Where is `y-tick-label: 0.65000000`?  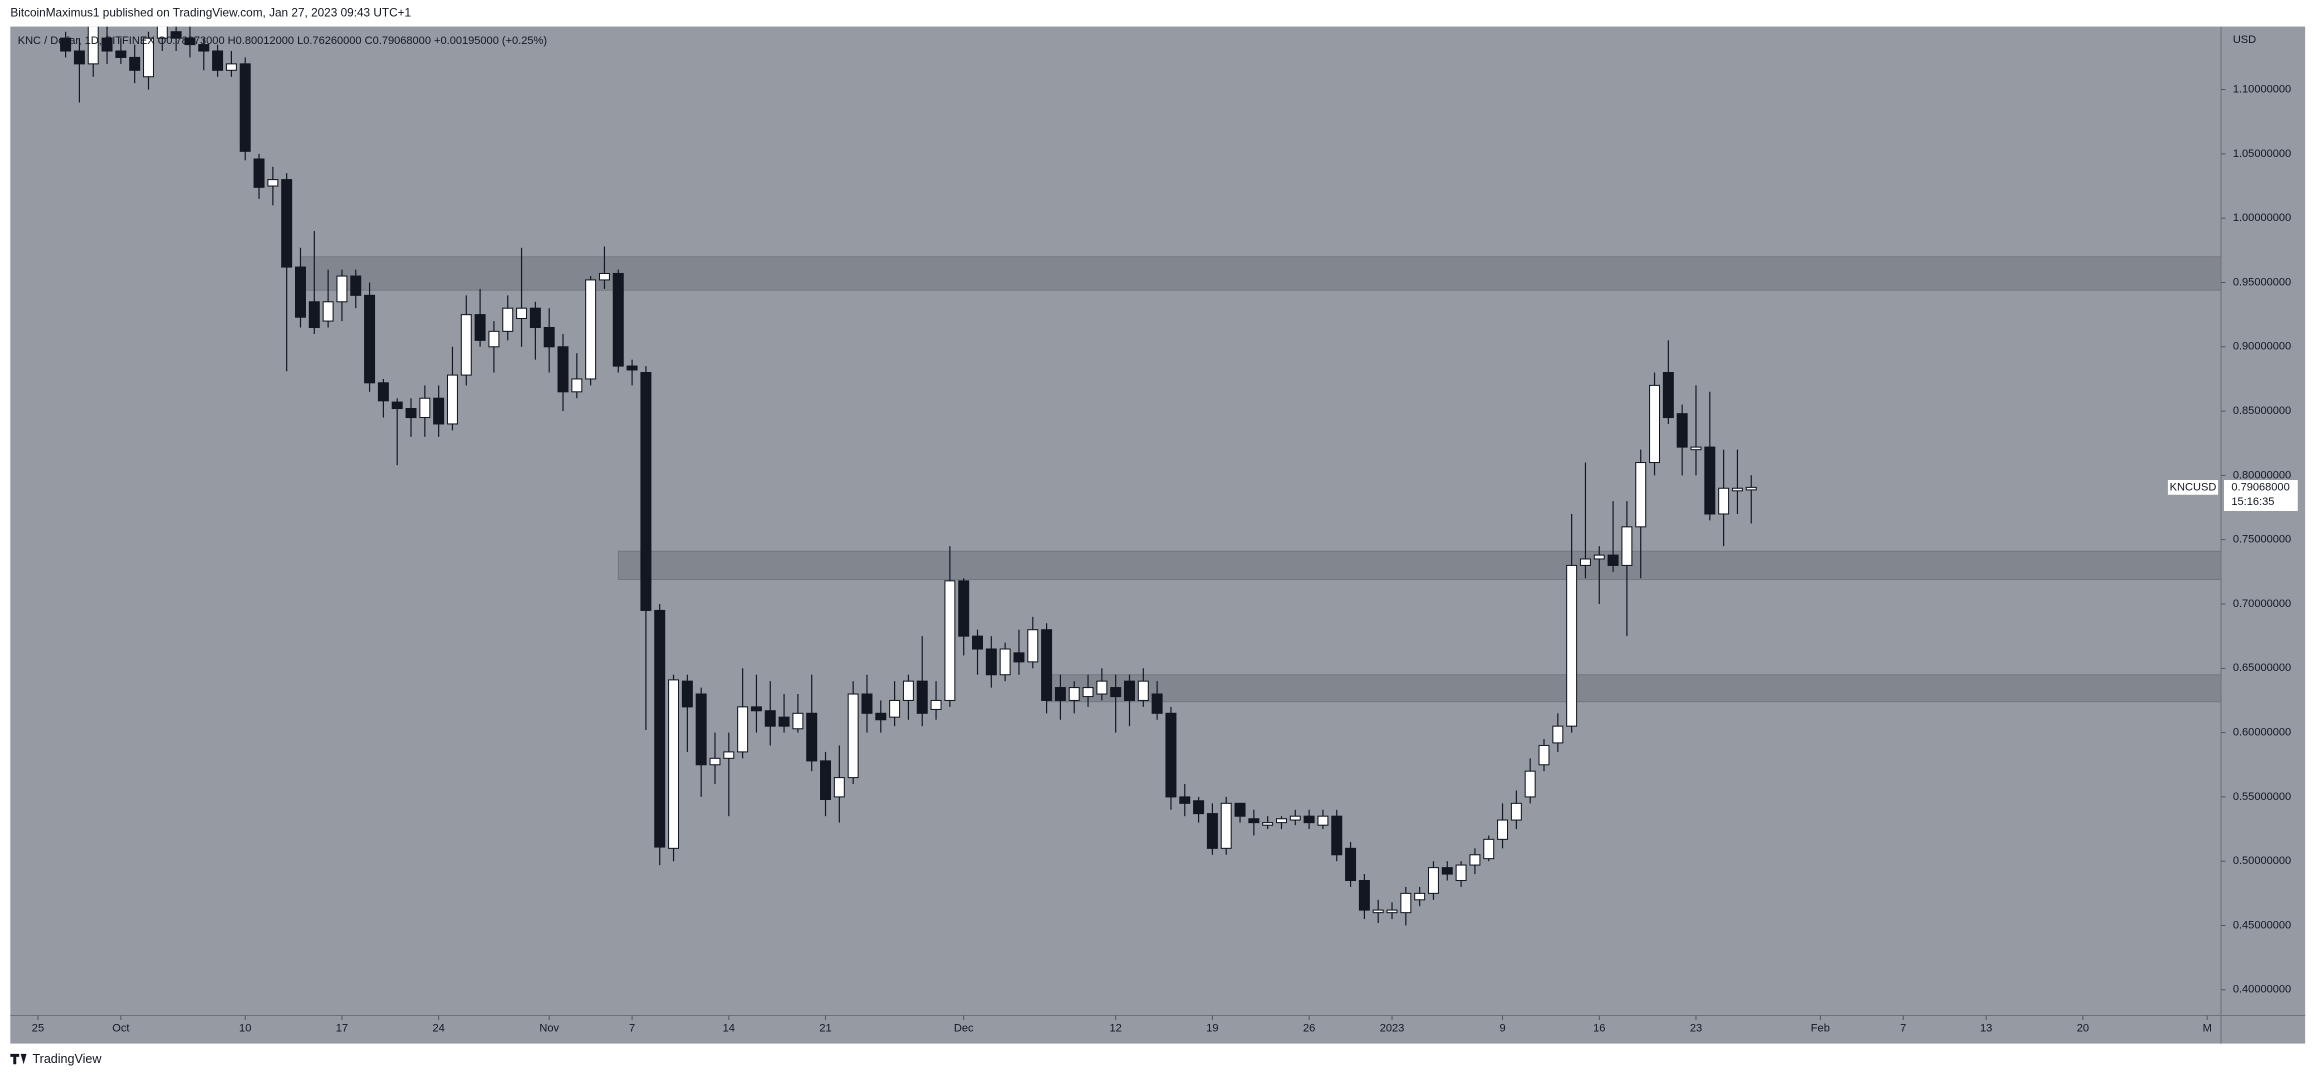
y-tick-label: 0.65000000 is located at coordinates (2262, 668).